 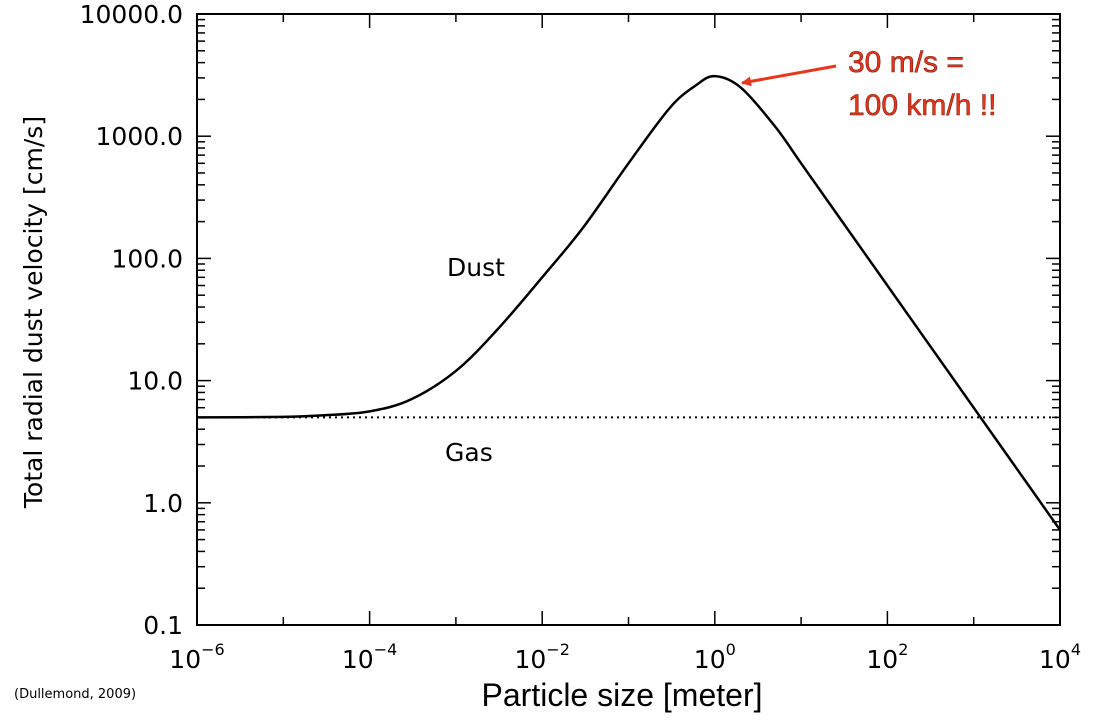 I want to click on y-tick-label: 0.1, so click(x=163, y=625).